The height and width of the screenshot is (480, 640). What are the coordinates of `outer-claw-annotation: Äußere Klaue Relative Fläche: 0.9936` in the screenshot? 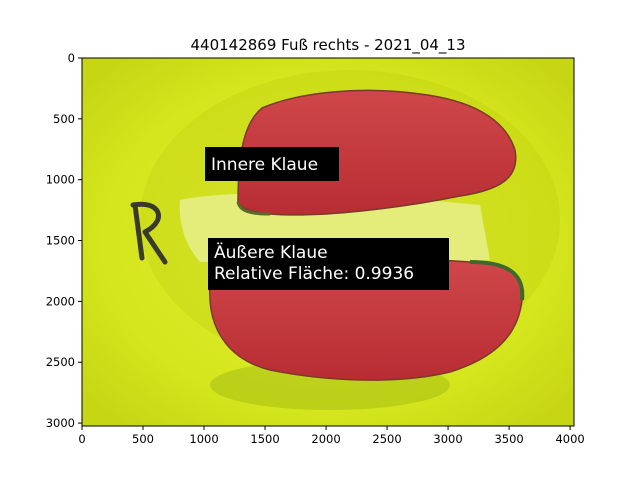 It's located at (328, 264).